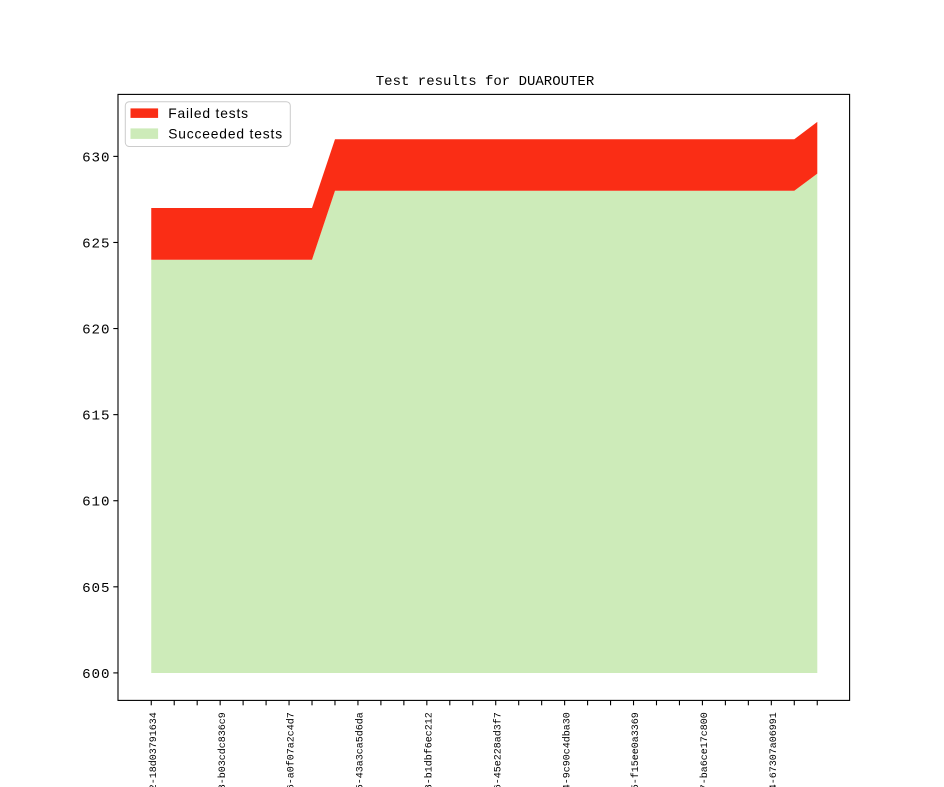  What do you see at coordinates (223, 749) in the screenshot?
I see `svg-text: 948-b03cdc836c9` at bounding box center [223, 749].